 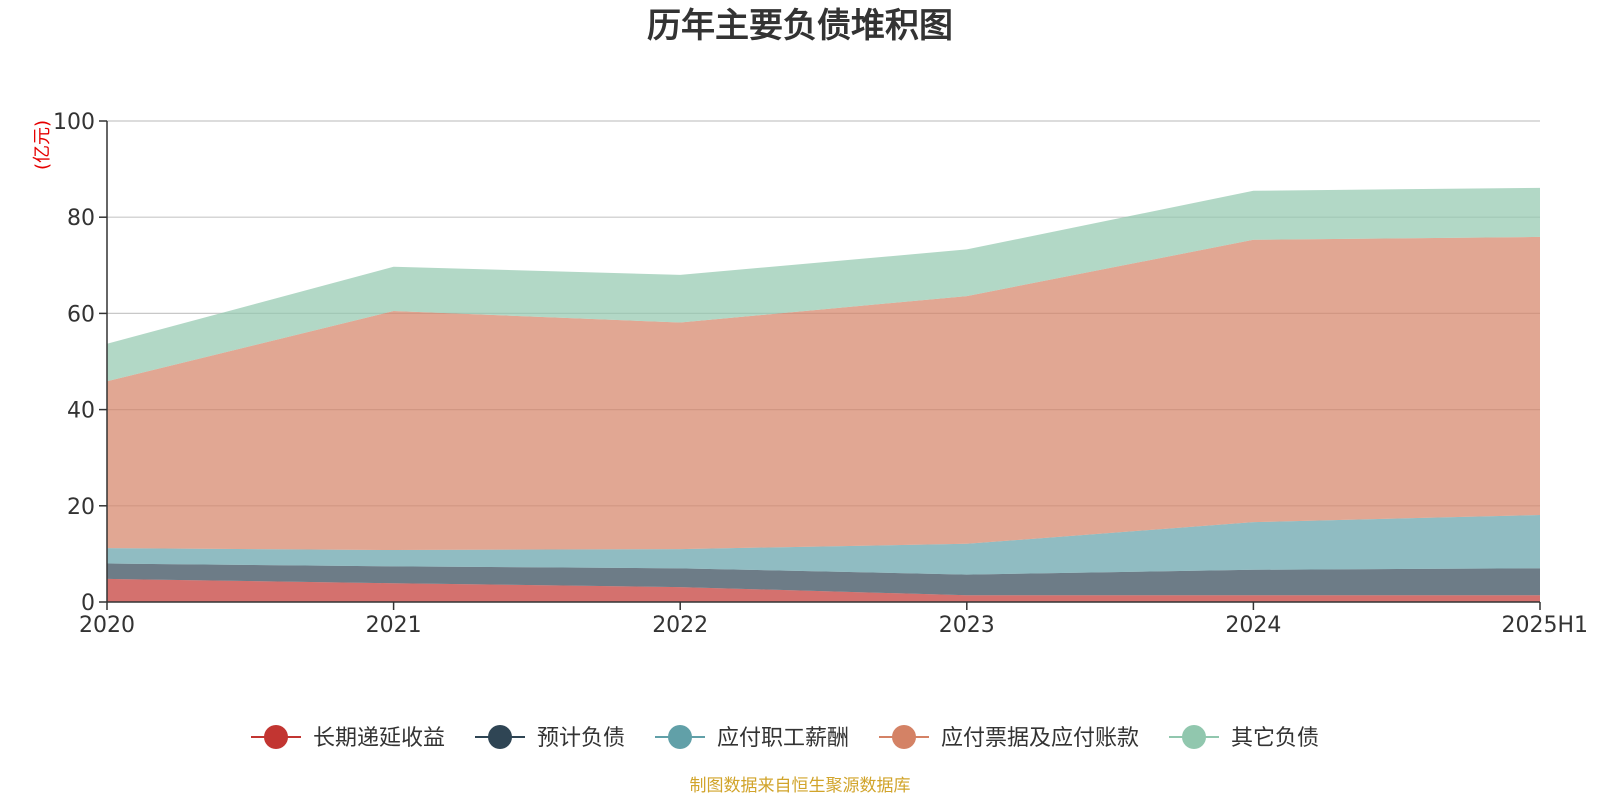 What do you see at coordinates (967, 625) in the screenshot?
I see `x-tick-label: 2023` at bounding box center [967, 625].